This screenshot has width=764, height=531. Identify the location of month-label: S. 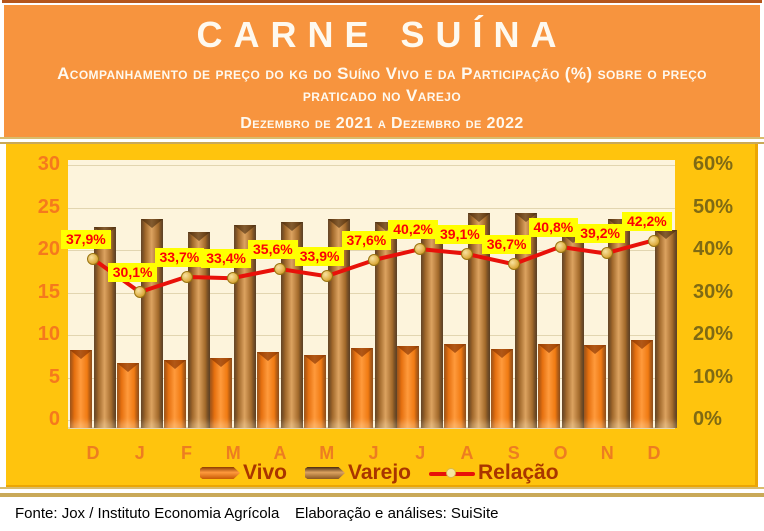
(513, 453).